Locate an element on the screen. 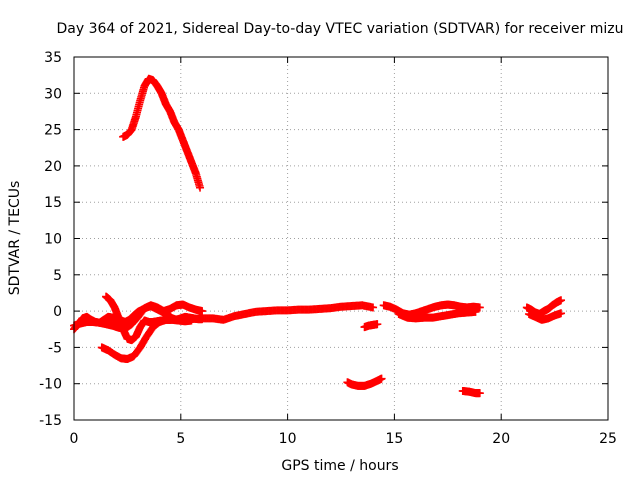 The image size is (640, 480). x-tick-label: 20 is located at coordinates (501, 439).